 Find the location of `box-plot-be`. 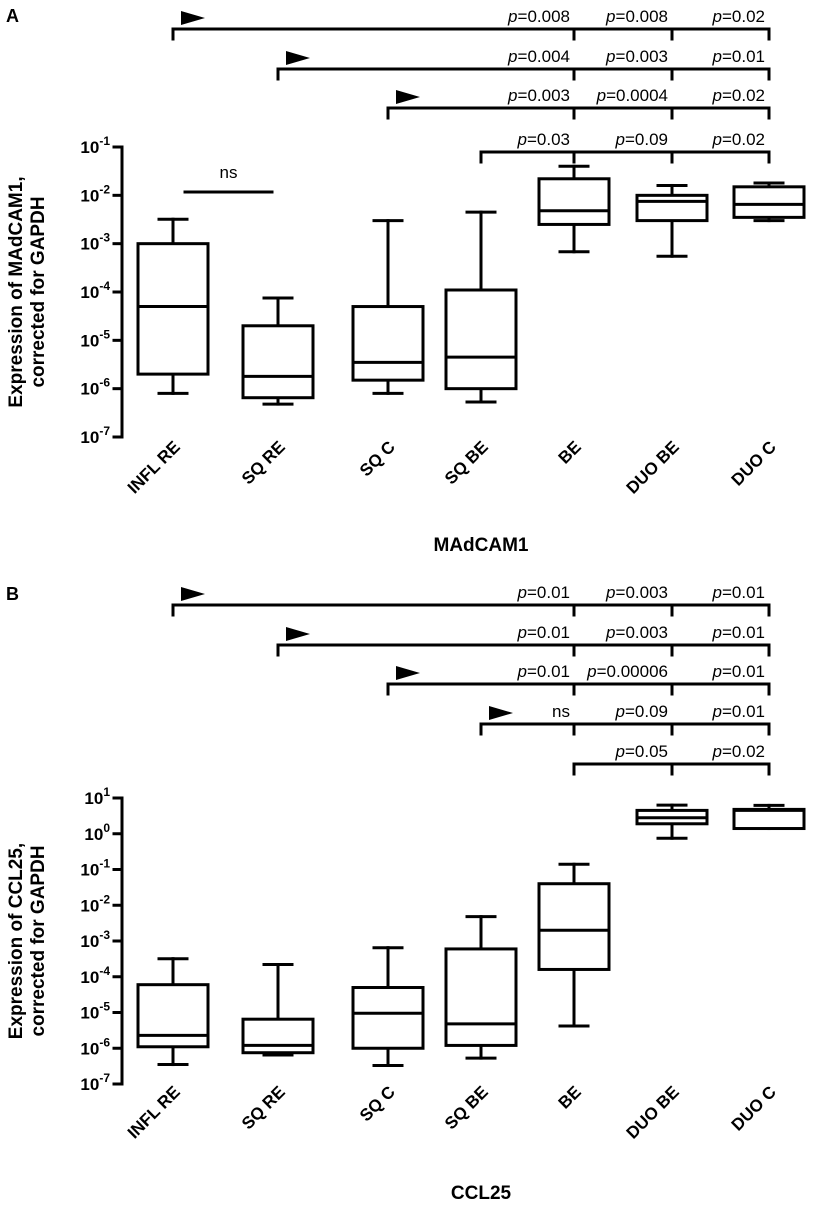

box-plot-be is located at coordinates (574, 945).